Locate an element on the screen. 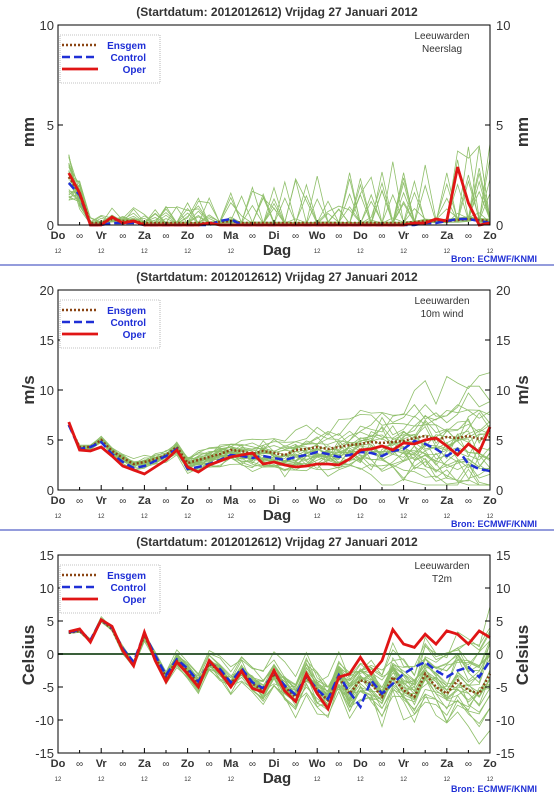 The image size is (554, 800). series-line-ensgem is located at coordinates (280, 660).